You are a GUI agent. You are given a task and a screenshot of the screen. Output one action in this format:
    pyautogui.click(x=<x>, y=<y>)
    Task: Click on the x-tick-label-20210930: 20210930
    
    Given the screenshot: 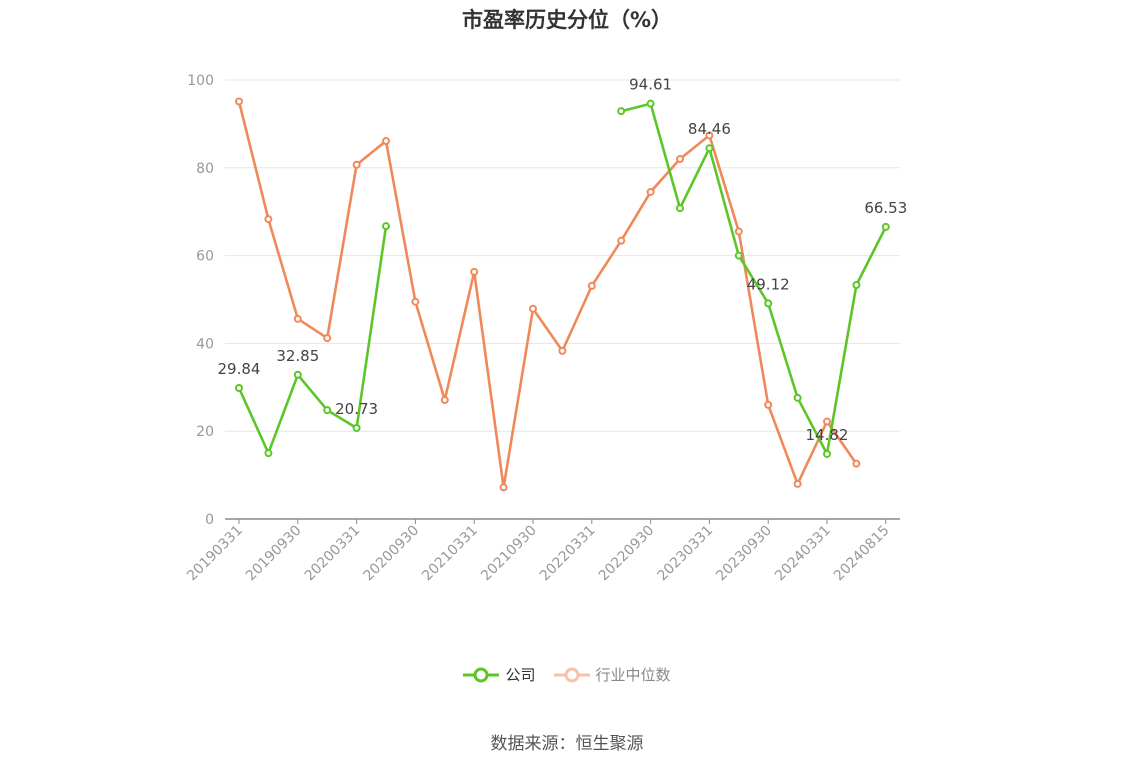 What is the action you would take?
    pyautogui.click(x=509, y=554)
    